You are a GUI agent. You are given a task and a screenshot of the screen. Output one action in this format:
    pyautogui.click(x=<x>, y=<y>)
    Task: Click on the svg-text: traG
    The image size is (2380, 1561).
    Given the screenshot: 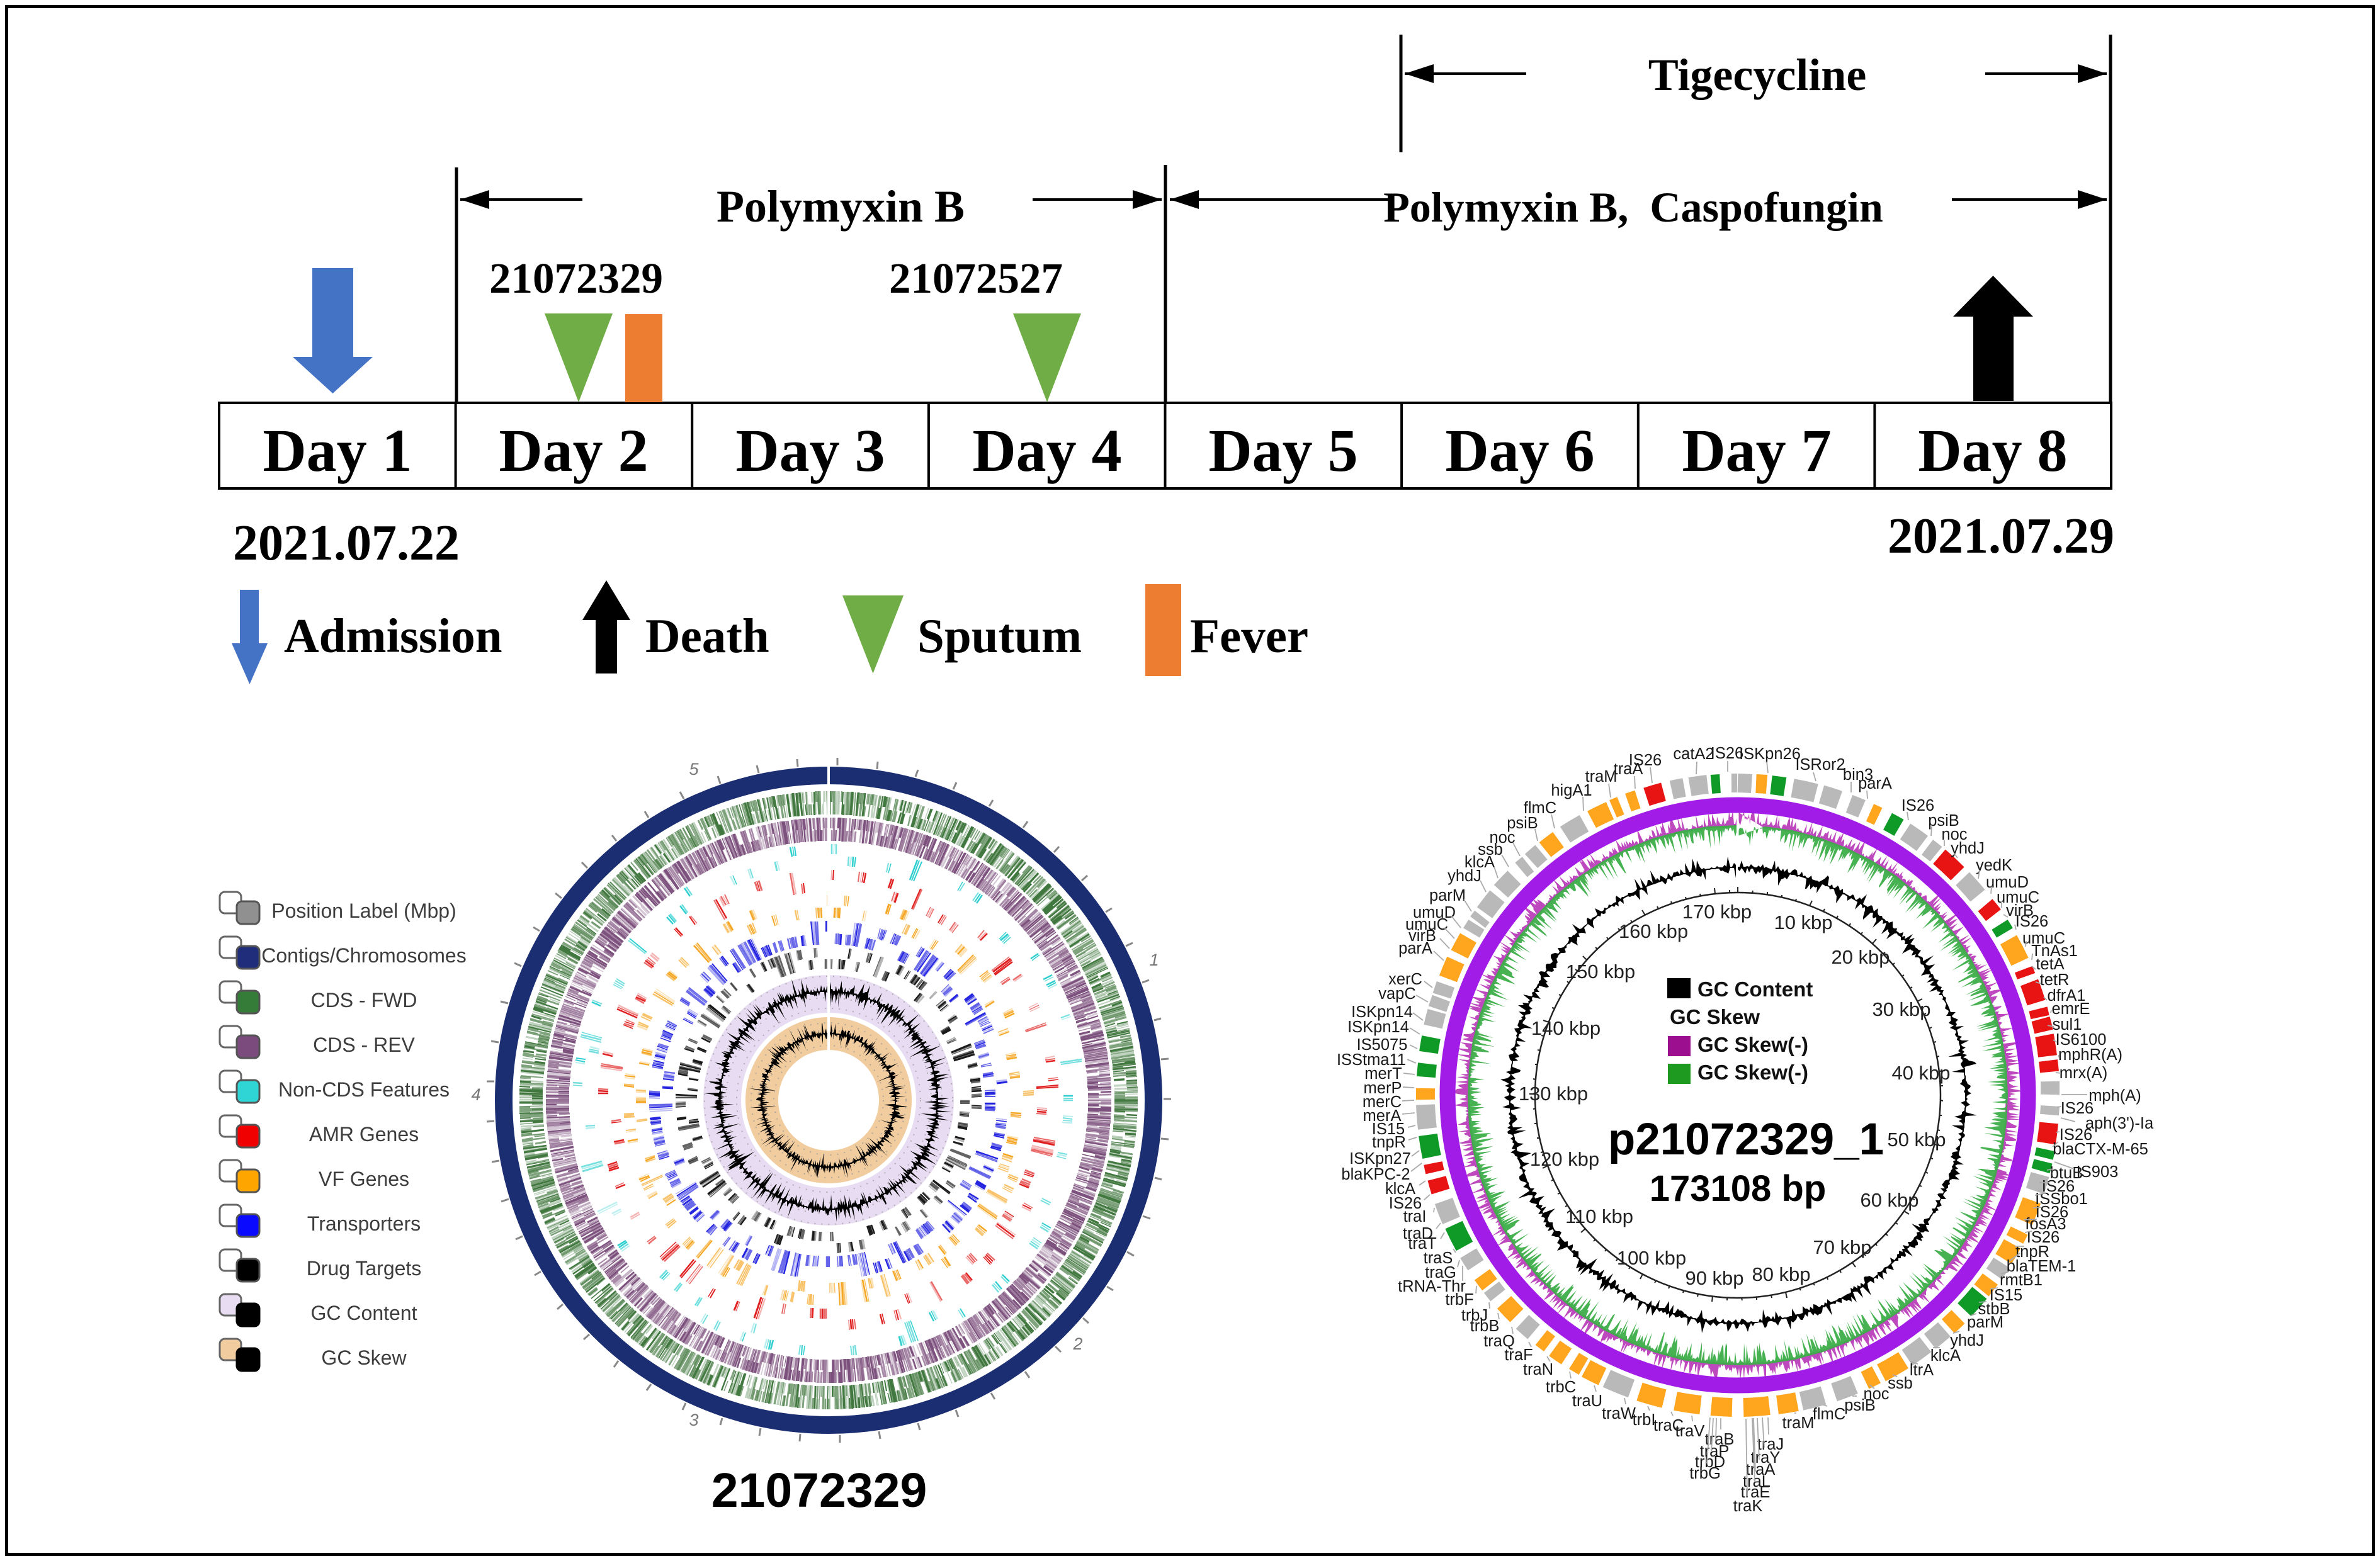 What is the action you would take?
    pyautogui.click(x=1440, y=1273)
    